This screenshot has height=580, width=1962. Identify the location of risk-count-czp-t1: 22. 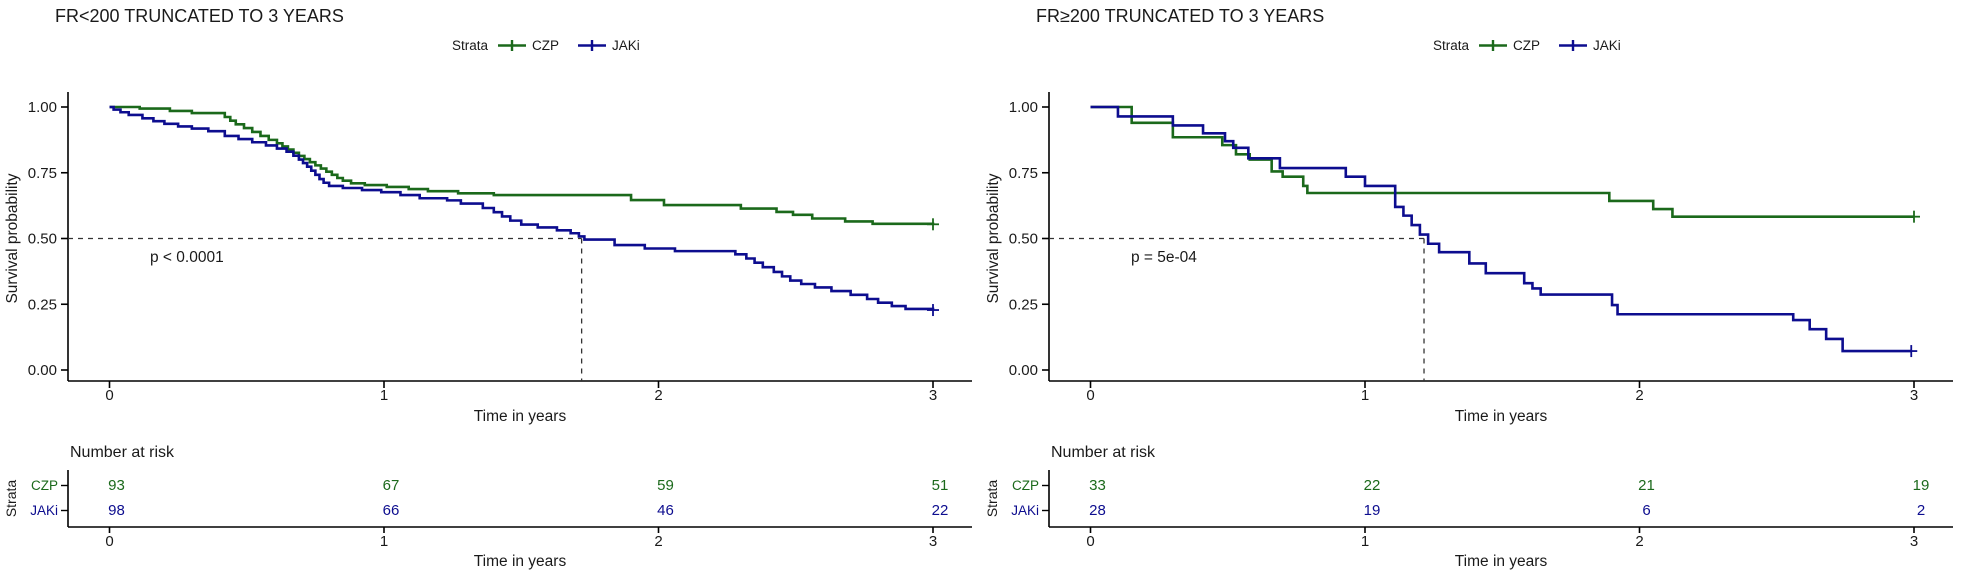
(1372, 485).